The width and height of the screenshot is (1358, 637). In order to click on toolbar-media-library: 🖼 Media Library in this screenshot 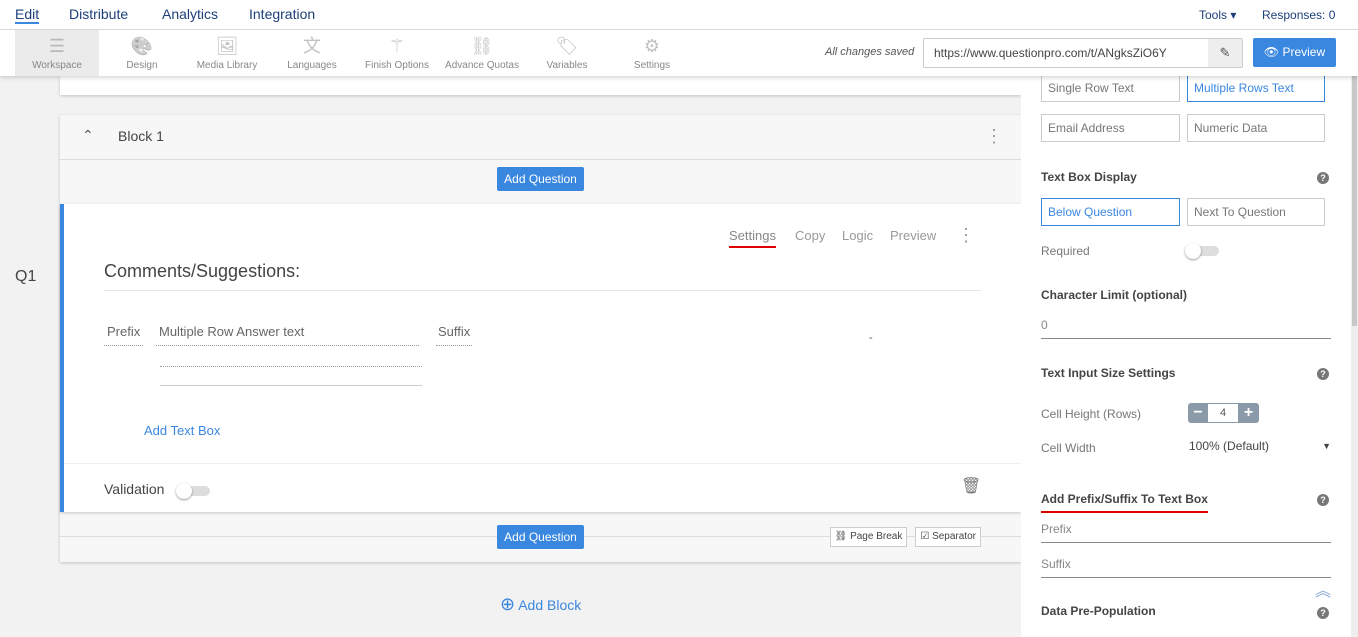, I will do `click(227, 53)`.